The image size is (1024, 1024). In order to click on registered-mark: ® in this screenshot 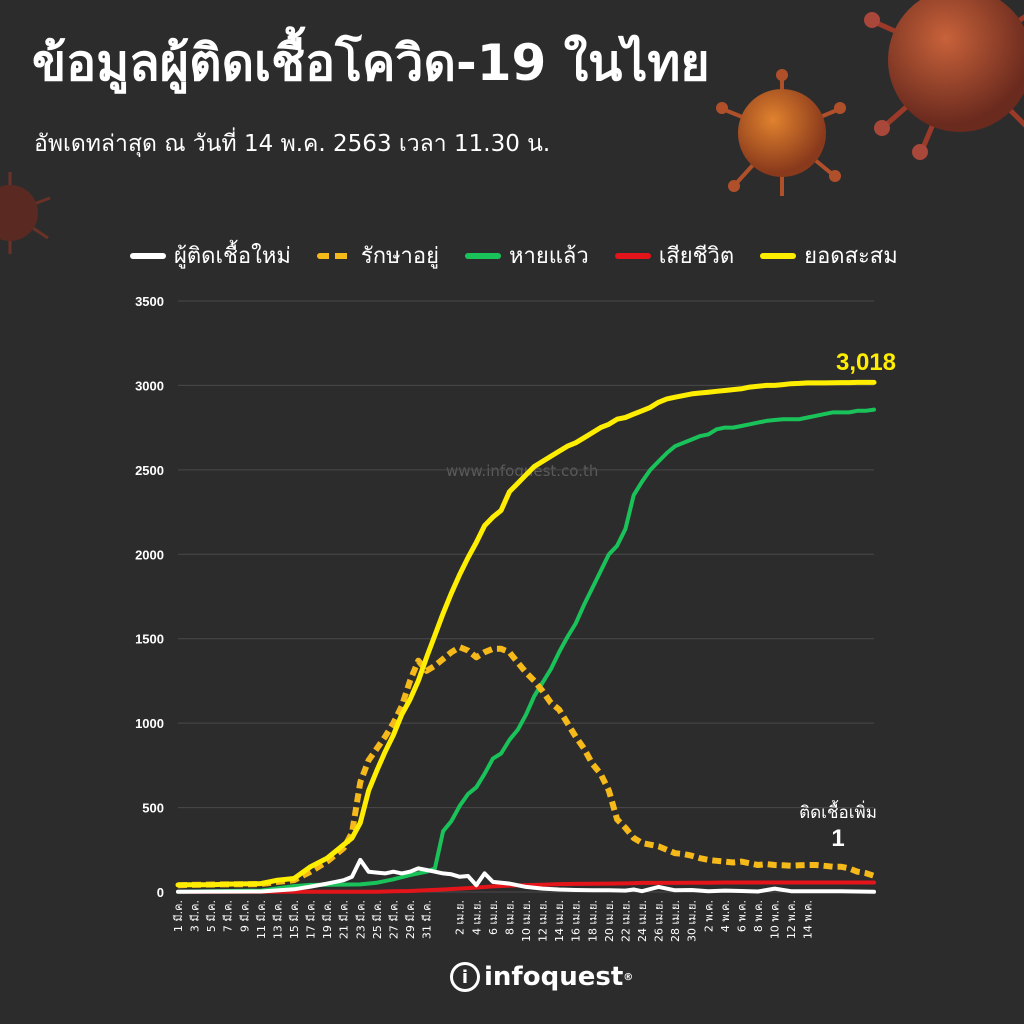, I will do `click(628, 977)`.